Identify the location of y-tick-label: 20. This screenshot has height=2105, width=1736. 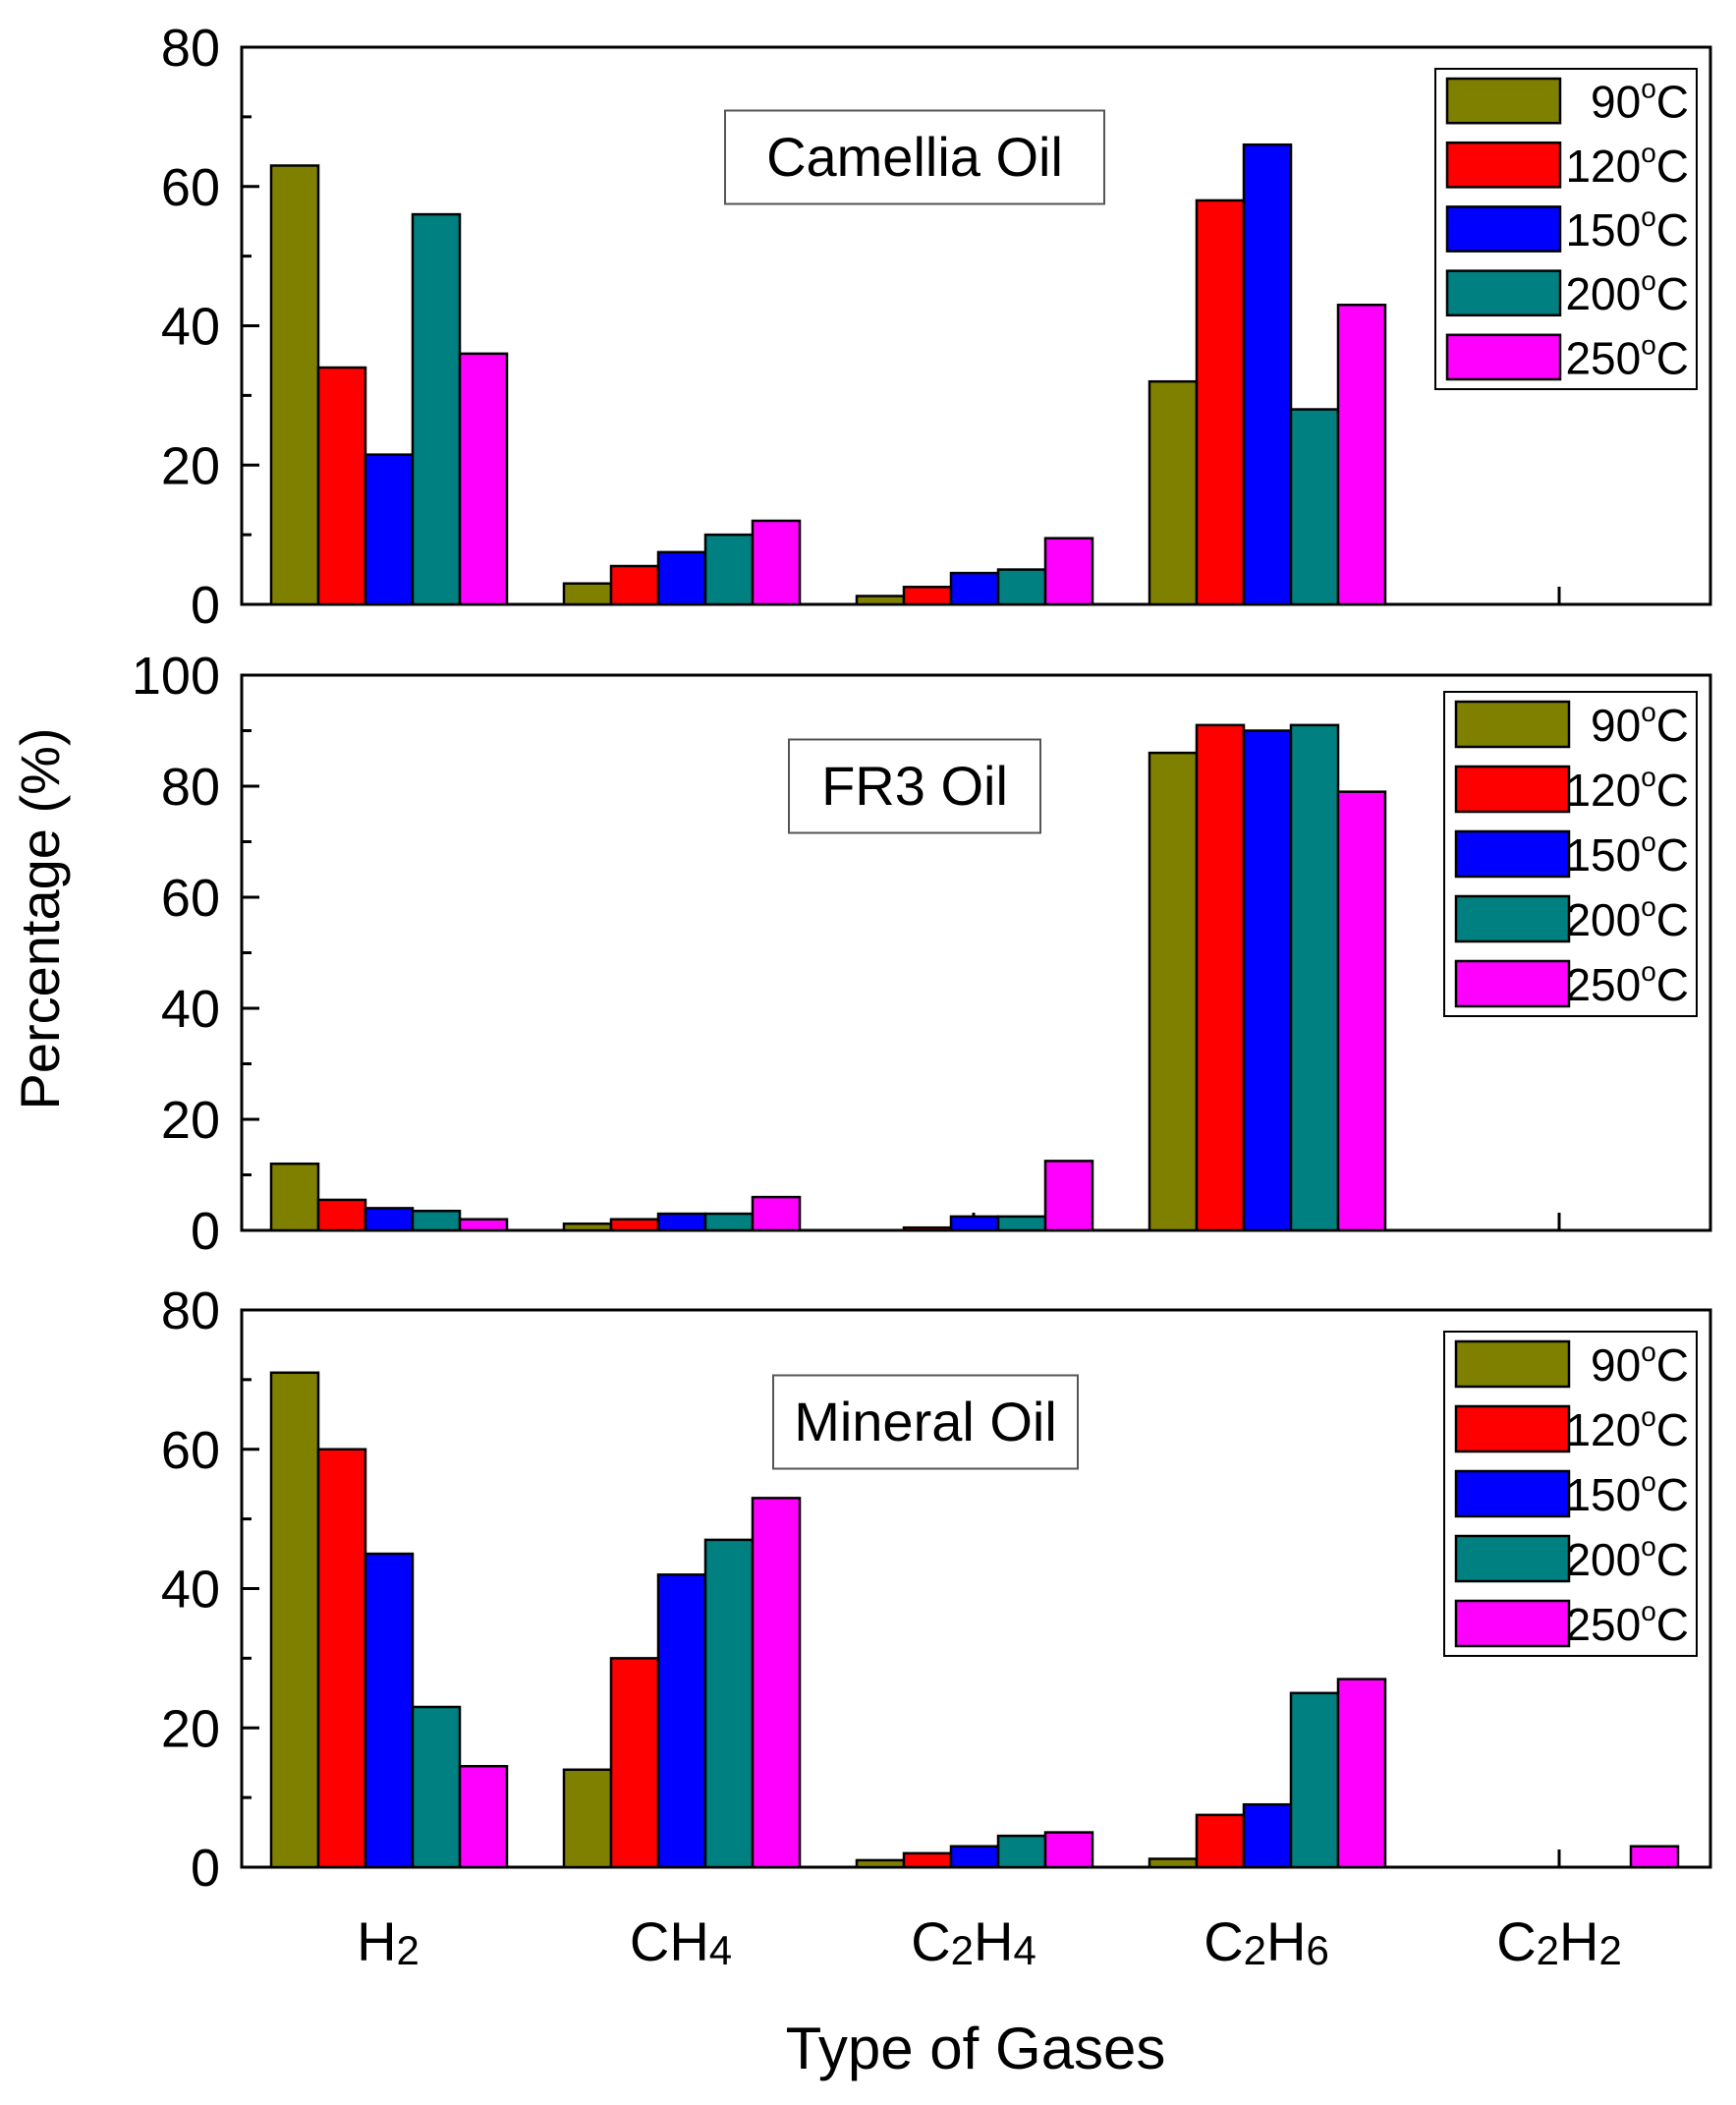
(190, 1728).